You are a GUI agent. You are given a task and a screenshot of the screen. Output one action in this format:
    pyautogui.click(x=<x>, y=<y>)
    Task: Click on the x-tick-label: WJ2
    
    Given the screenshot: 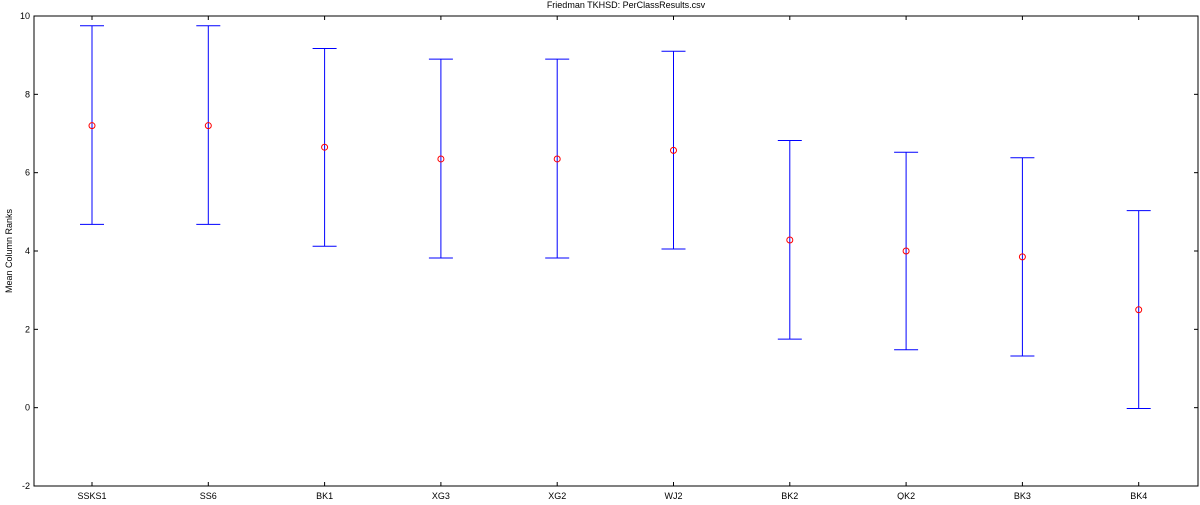 What is the action you would take?
    pyautogui.click(x=674, y=495)
    